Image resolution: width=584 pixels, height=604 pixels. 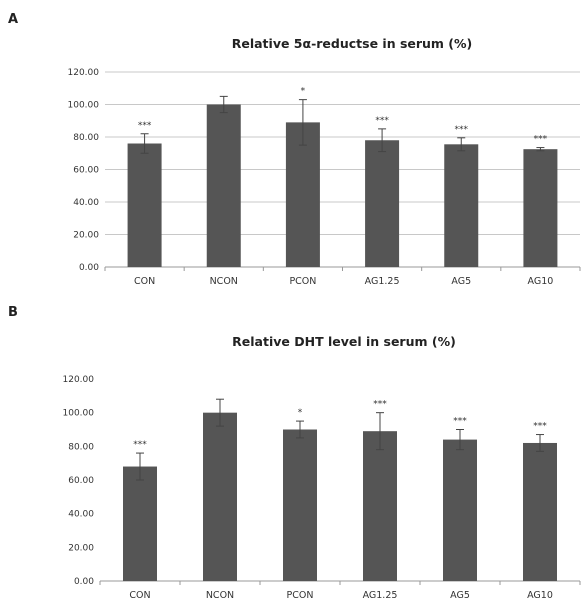 I want to click on chart-a-category-label: PCON, so click(x=302, y=281).